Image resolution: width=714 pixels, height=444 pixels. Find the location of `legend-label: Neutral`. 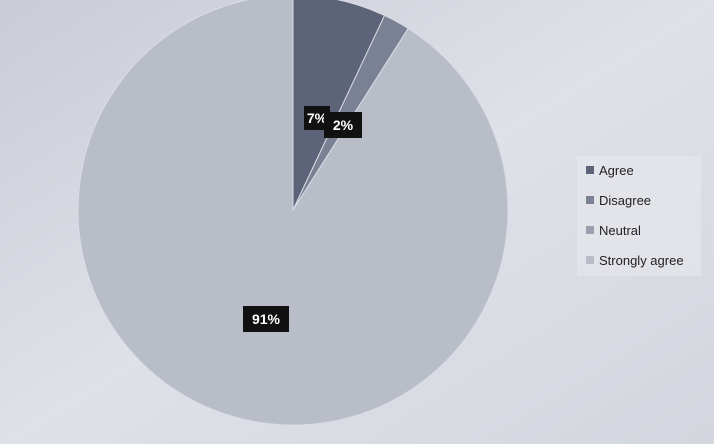

legend-label: Neutral is located at coordinates (620, 230).